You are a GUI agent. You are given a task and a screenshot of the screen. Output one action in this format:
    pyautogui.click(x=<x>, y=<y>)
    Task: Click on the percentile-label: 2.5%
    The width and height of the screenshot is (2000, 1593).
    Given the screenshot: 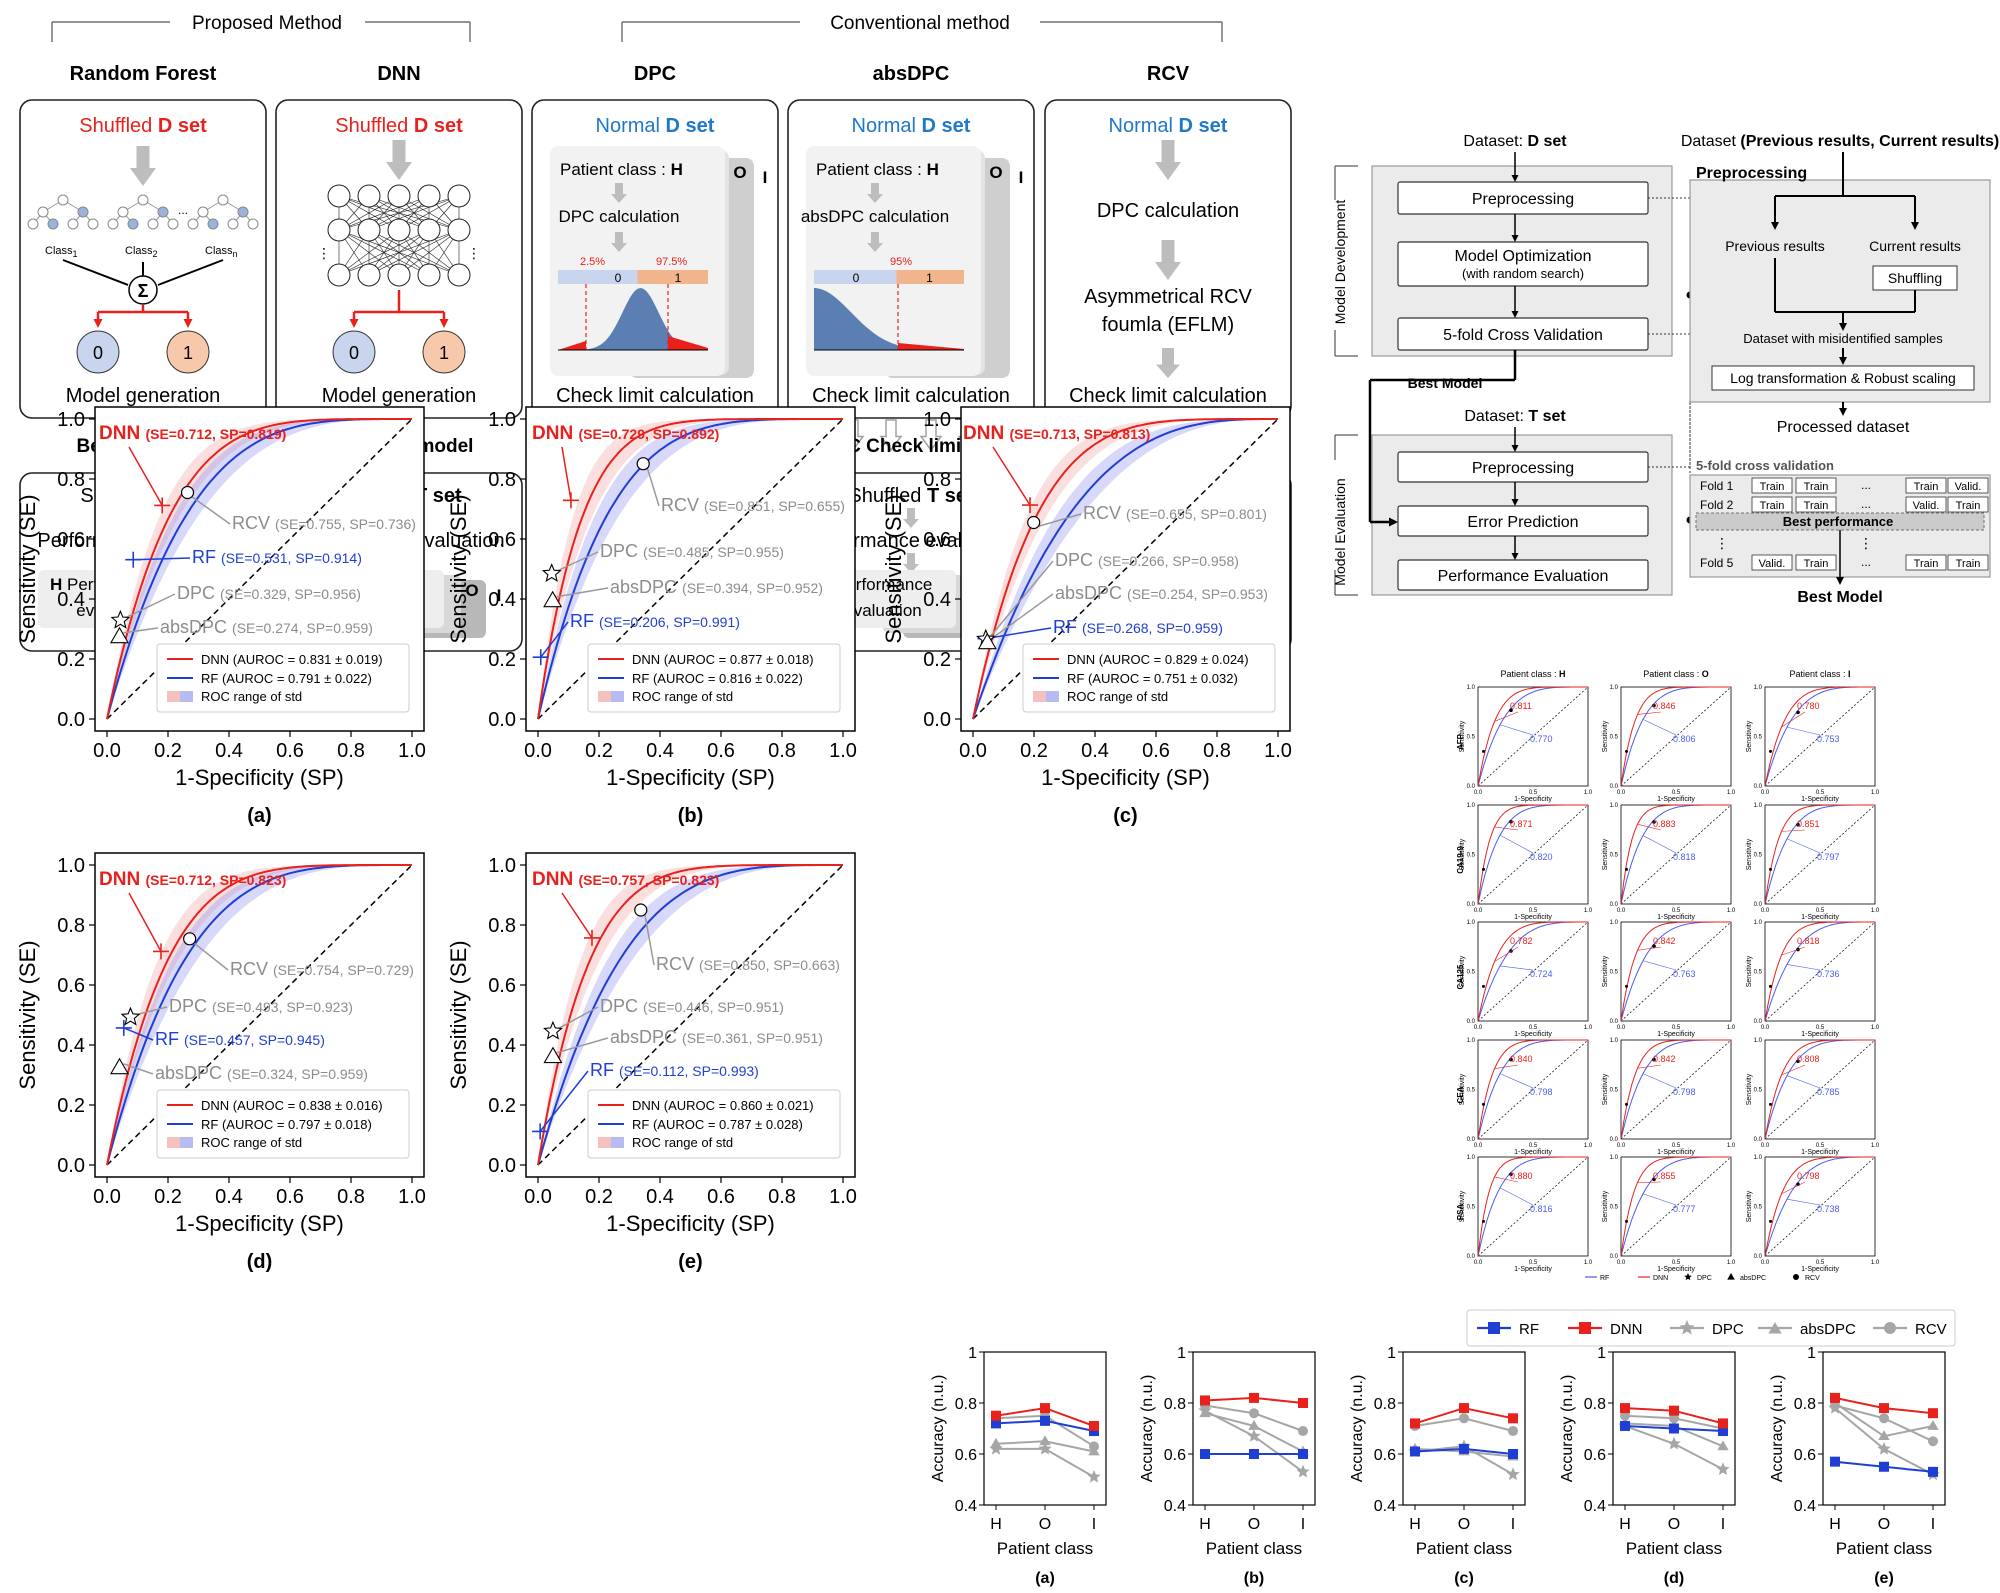 What is the action you would take?
    pyautogui.click(x=592, y=262)
    